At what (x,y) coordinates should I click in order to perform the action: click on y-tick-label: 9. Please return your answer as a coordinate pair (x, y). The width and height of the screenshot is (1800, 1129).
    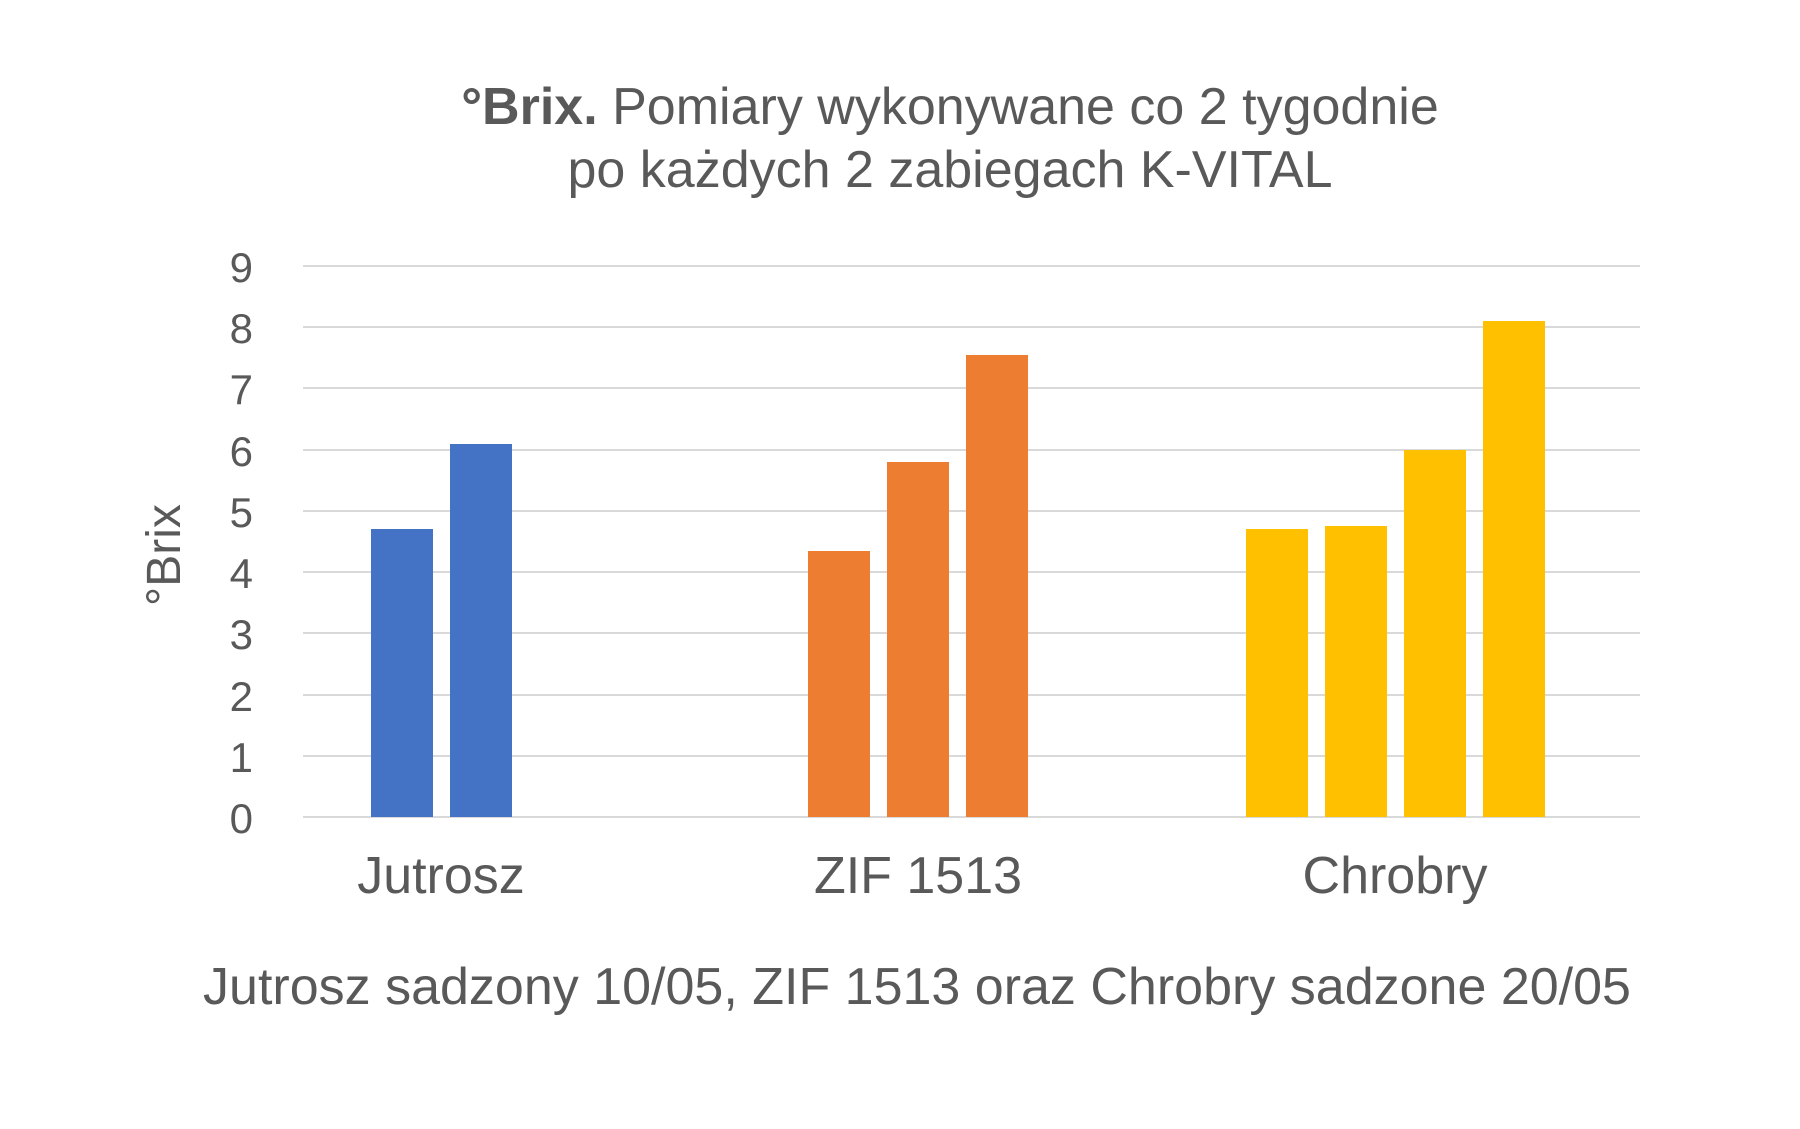
    Looking at the image, I should click on (241, 267).